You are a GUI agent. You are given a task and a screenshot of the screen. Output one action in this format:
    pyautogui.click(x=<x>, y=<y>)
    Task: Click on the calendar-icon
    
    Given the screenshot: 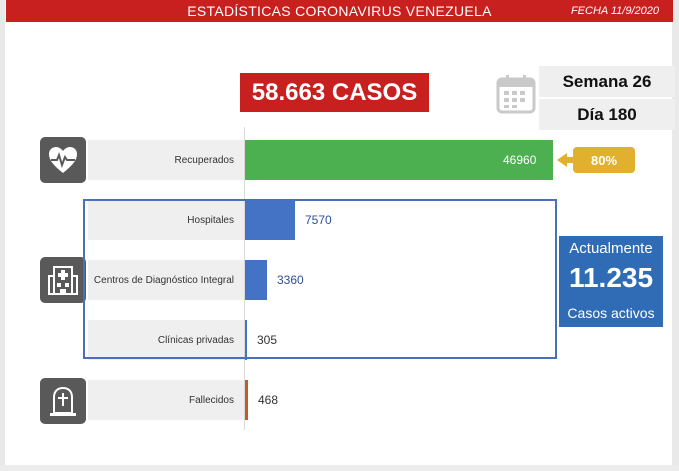 What is the action you would take?
    pyautogui.click(x=516, y=94)
    